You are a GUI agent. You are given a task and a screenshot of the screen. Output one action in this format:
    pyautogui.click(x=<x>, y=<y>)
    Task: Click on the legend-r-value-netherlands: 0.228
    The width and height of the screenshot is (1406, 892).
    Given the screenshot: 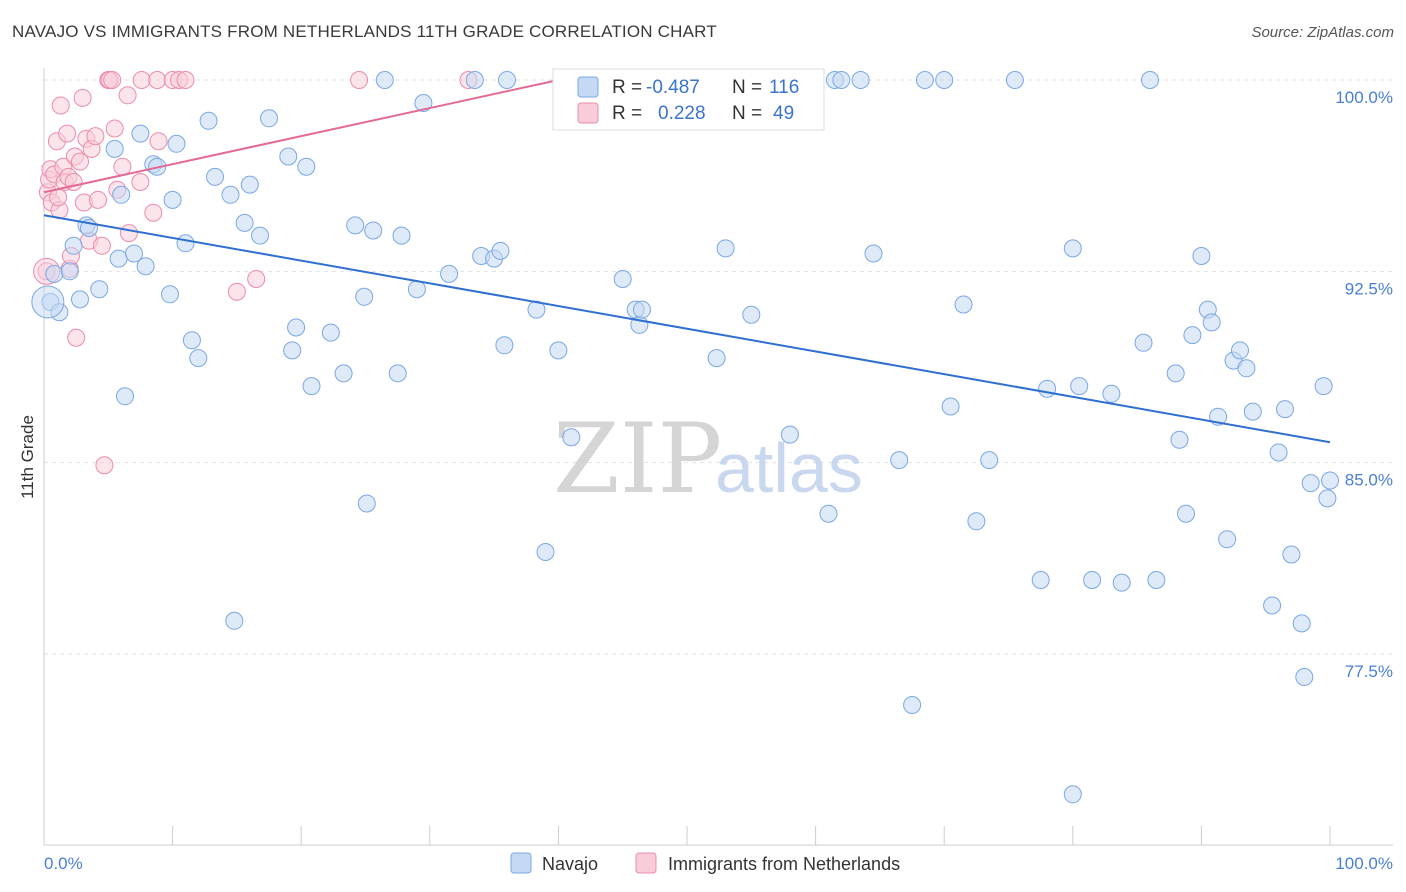 What is the action you would take?
    pyautogui.click(x=682, y=113)
    